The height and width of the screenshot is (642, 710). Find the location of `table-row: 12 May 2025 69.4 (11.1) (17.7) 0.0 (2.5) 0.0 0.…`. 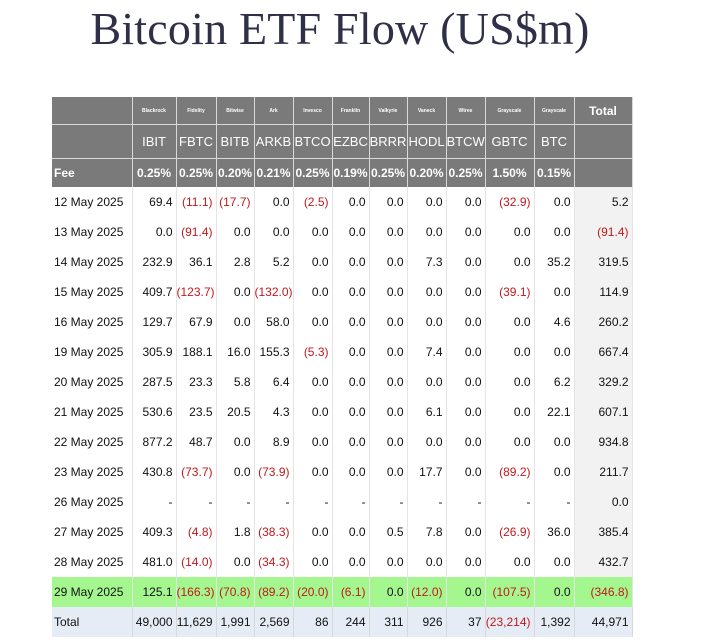

table-row: 12 May 2025 69.4 (11.1) (17.7) 0.0 (2.5) 0.0 0.… is located at coordinates (342, 202).